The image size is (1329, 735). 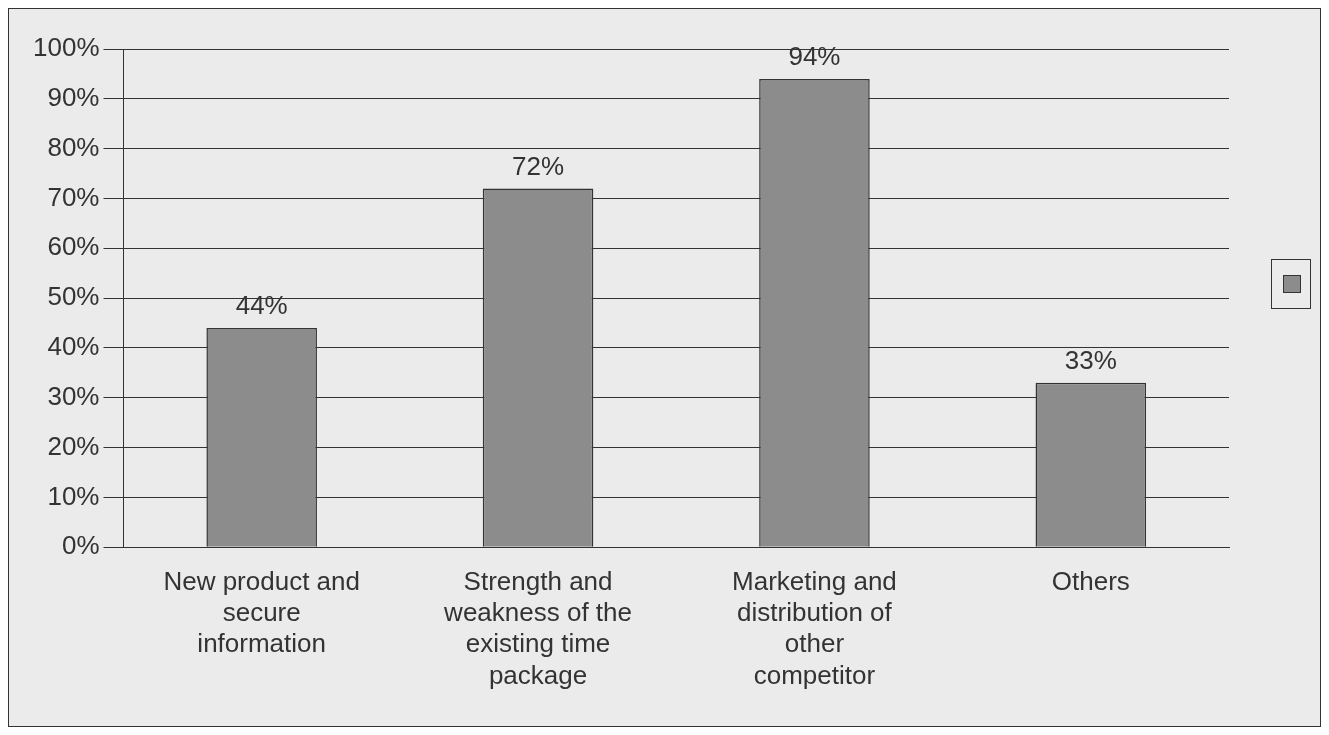 I want to click on y-tick-label: 40%, so click(x=73, y=346).